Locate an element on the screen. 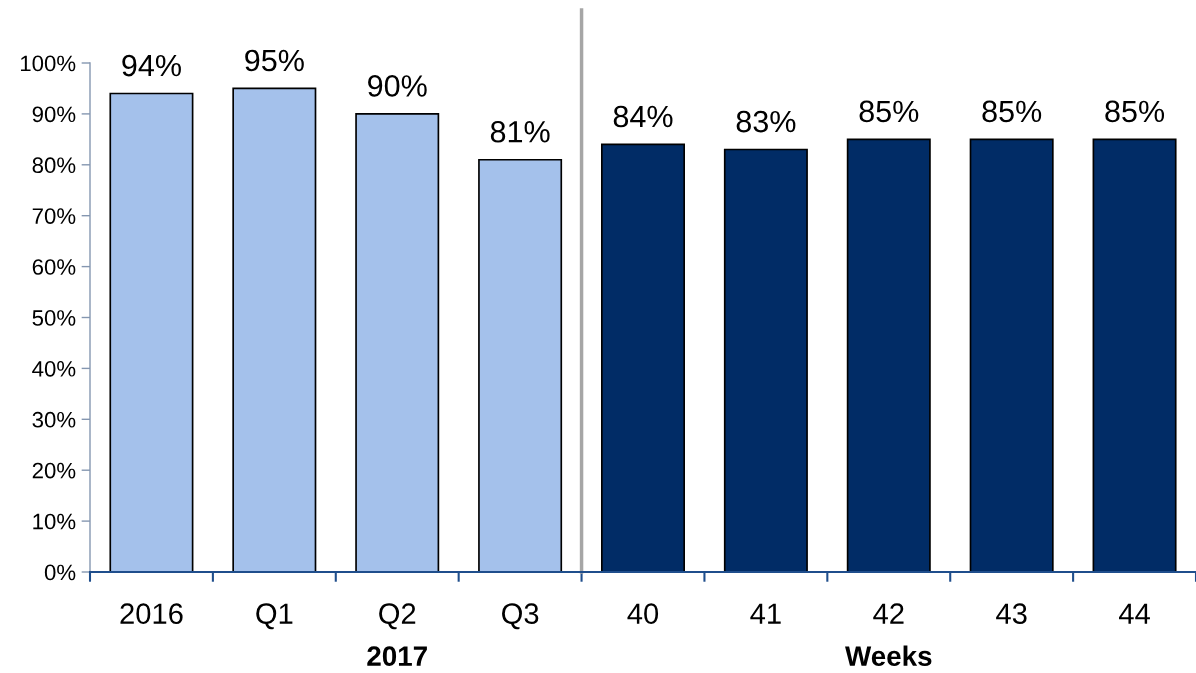 Image resolution: width=1196 pixels, height=673 pixels. y-tick-label: 40% is located at coordinates (54, 368).